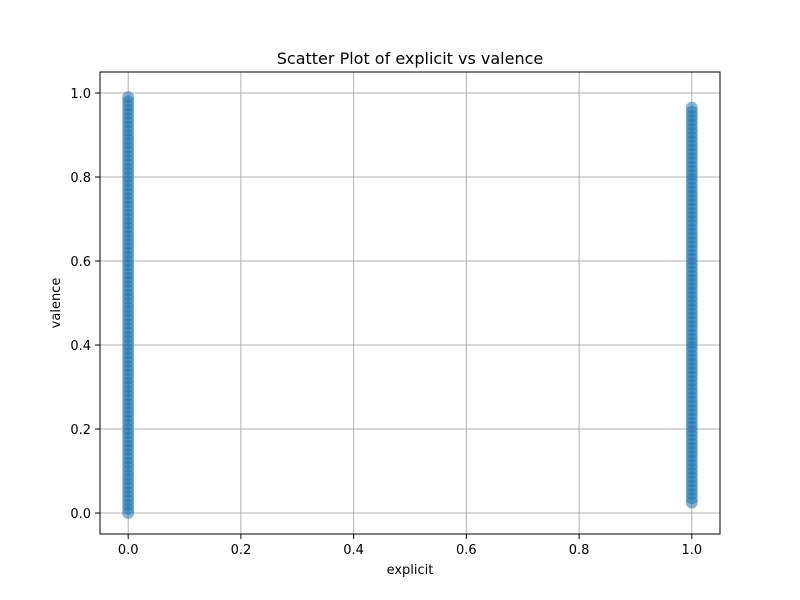 This screenshot has width=800, height=600. Describe the element at coordinates (353, 550) in the screenshot. I see `x-tick-label: 0.4` at that location.